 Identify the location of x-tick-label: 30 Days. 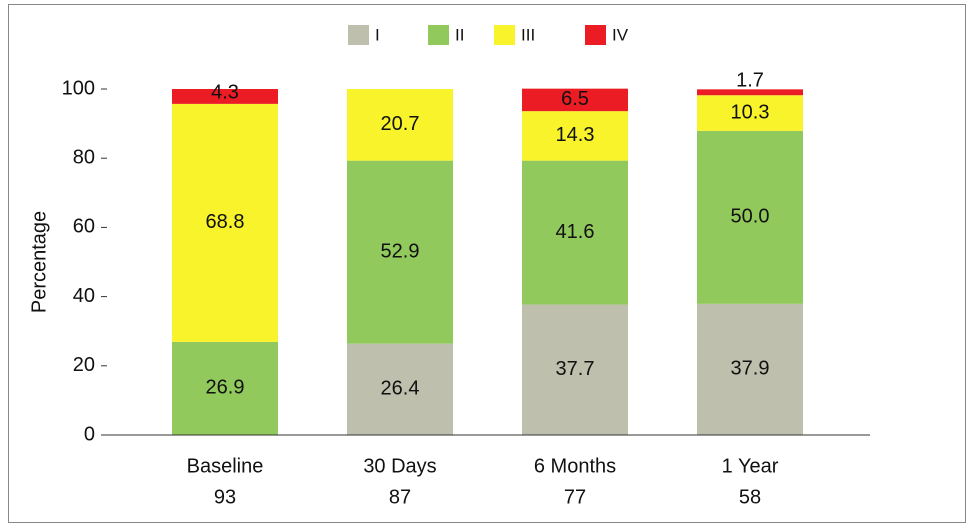
(399, 466).